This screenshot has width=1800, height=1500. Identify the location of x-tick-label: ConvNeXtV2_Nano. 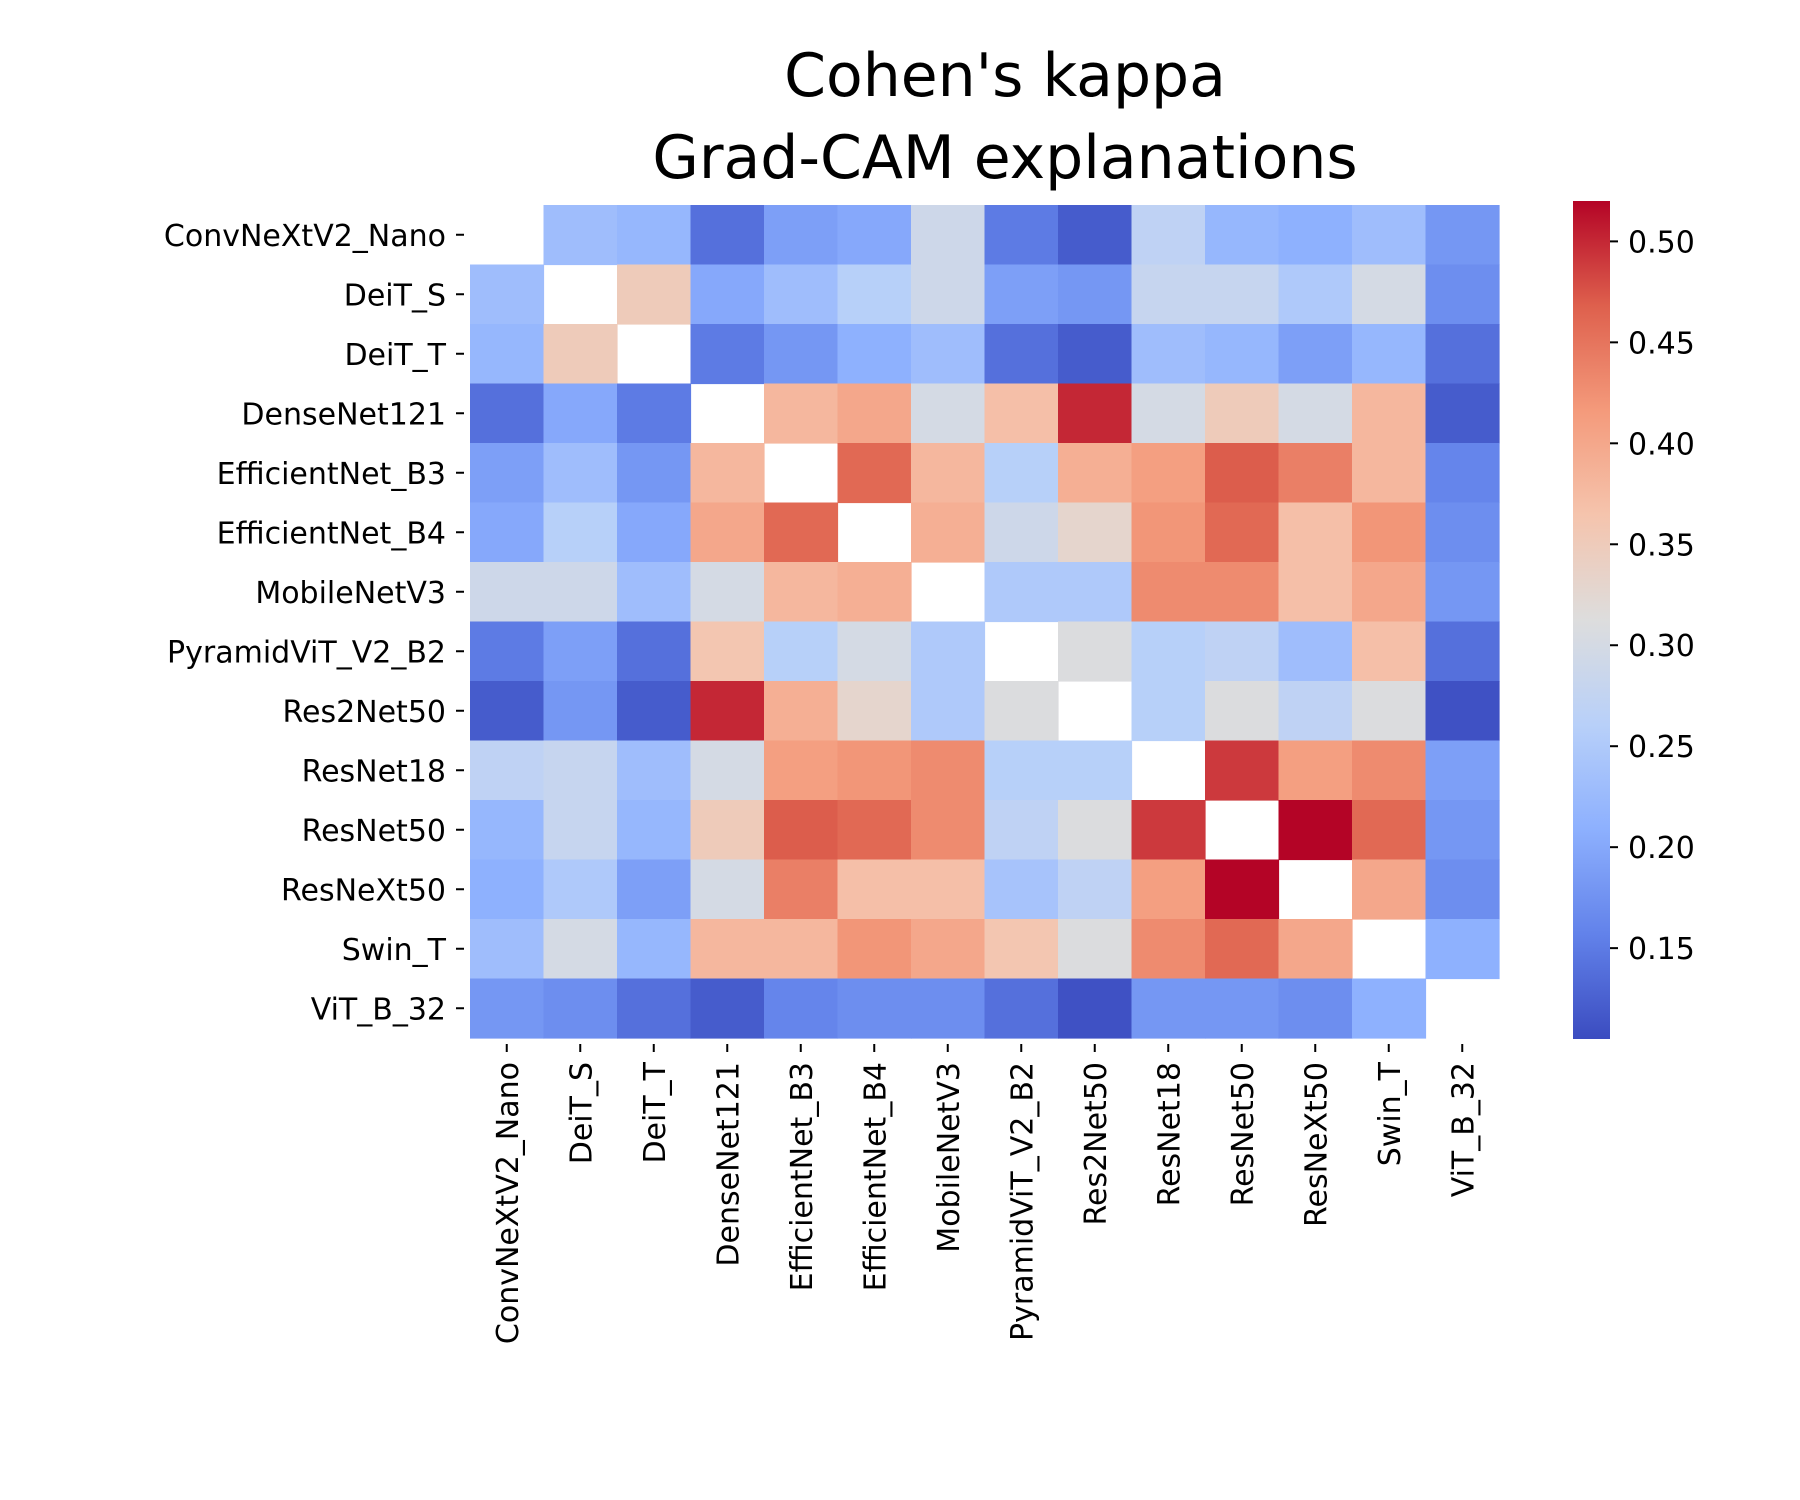
(508, 1203).